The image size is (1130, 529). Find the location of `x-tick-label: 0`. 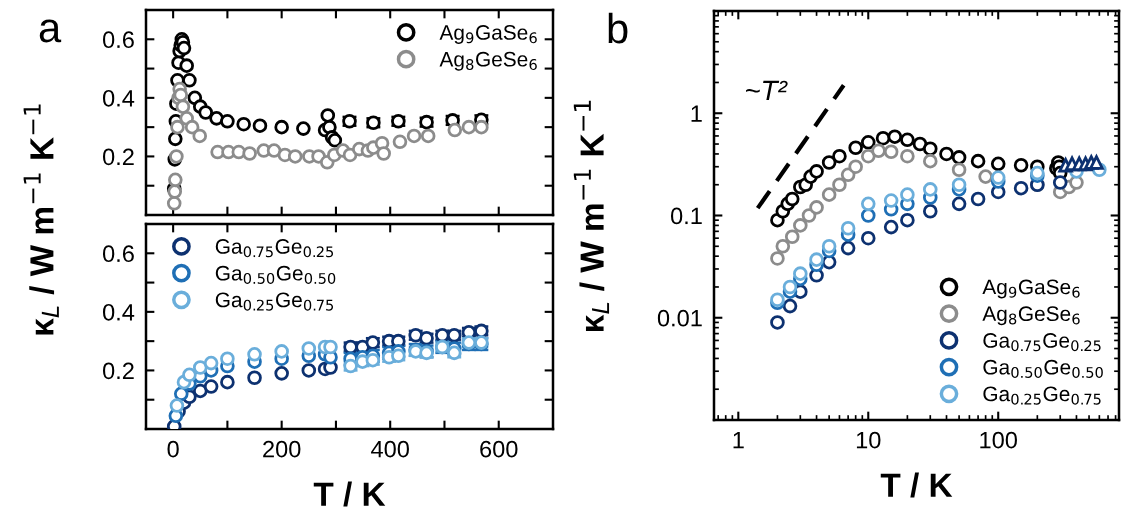

x-tick-label: 0 is located at coordinates (173, 449).